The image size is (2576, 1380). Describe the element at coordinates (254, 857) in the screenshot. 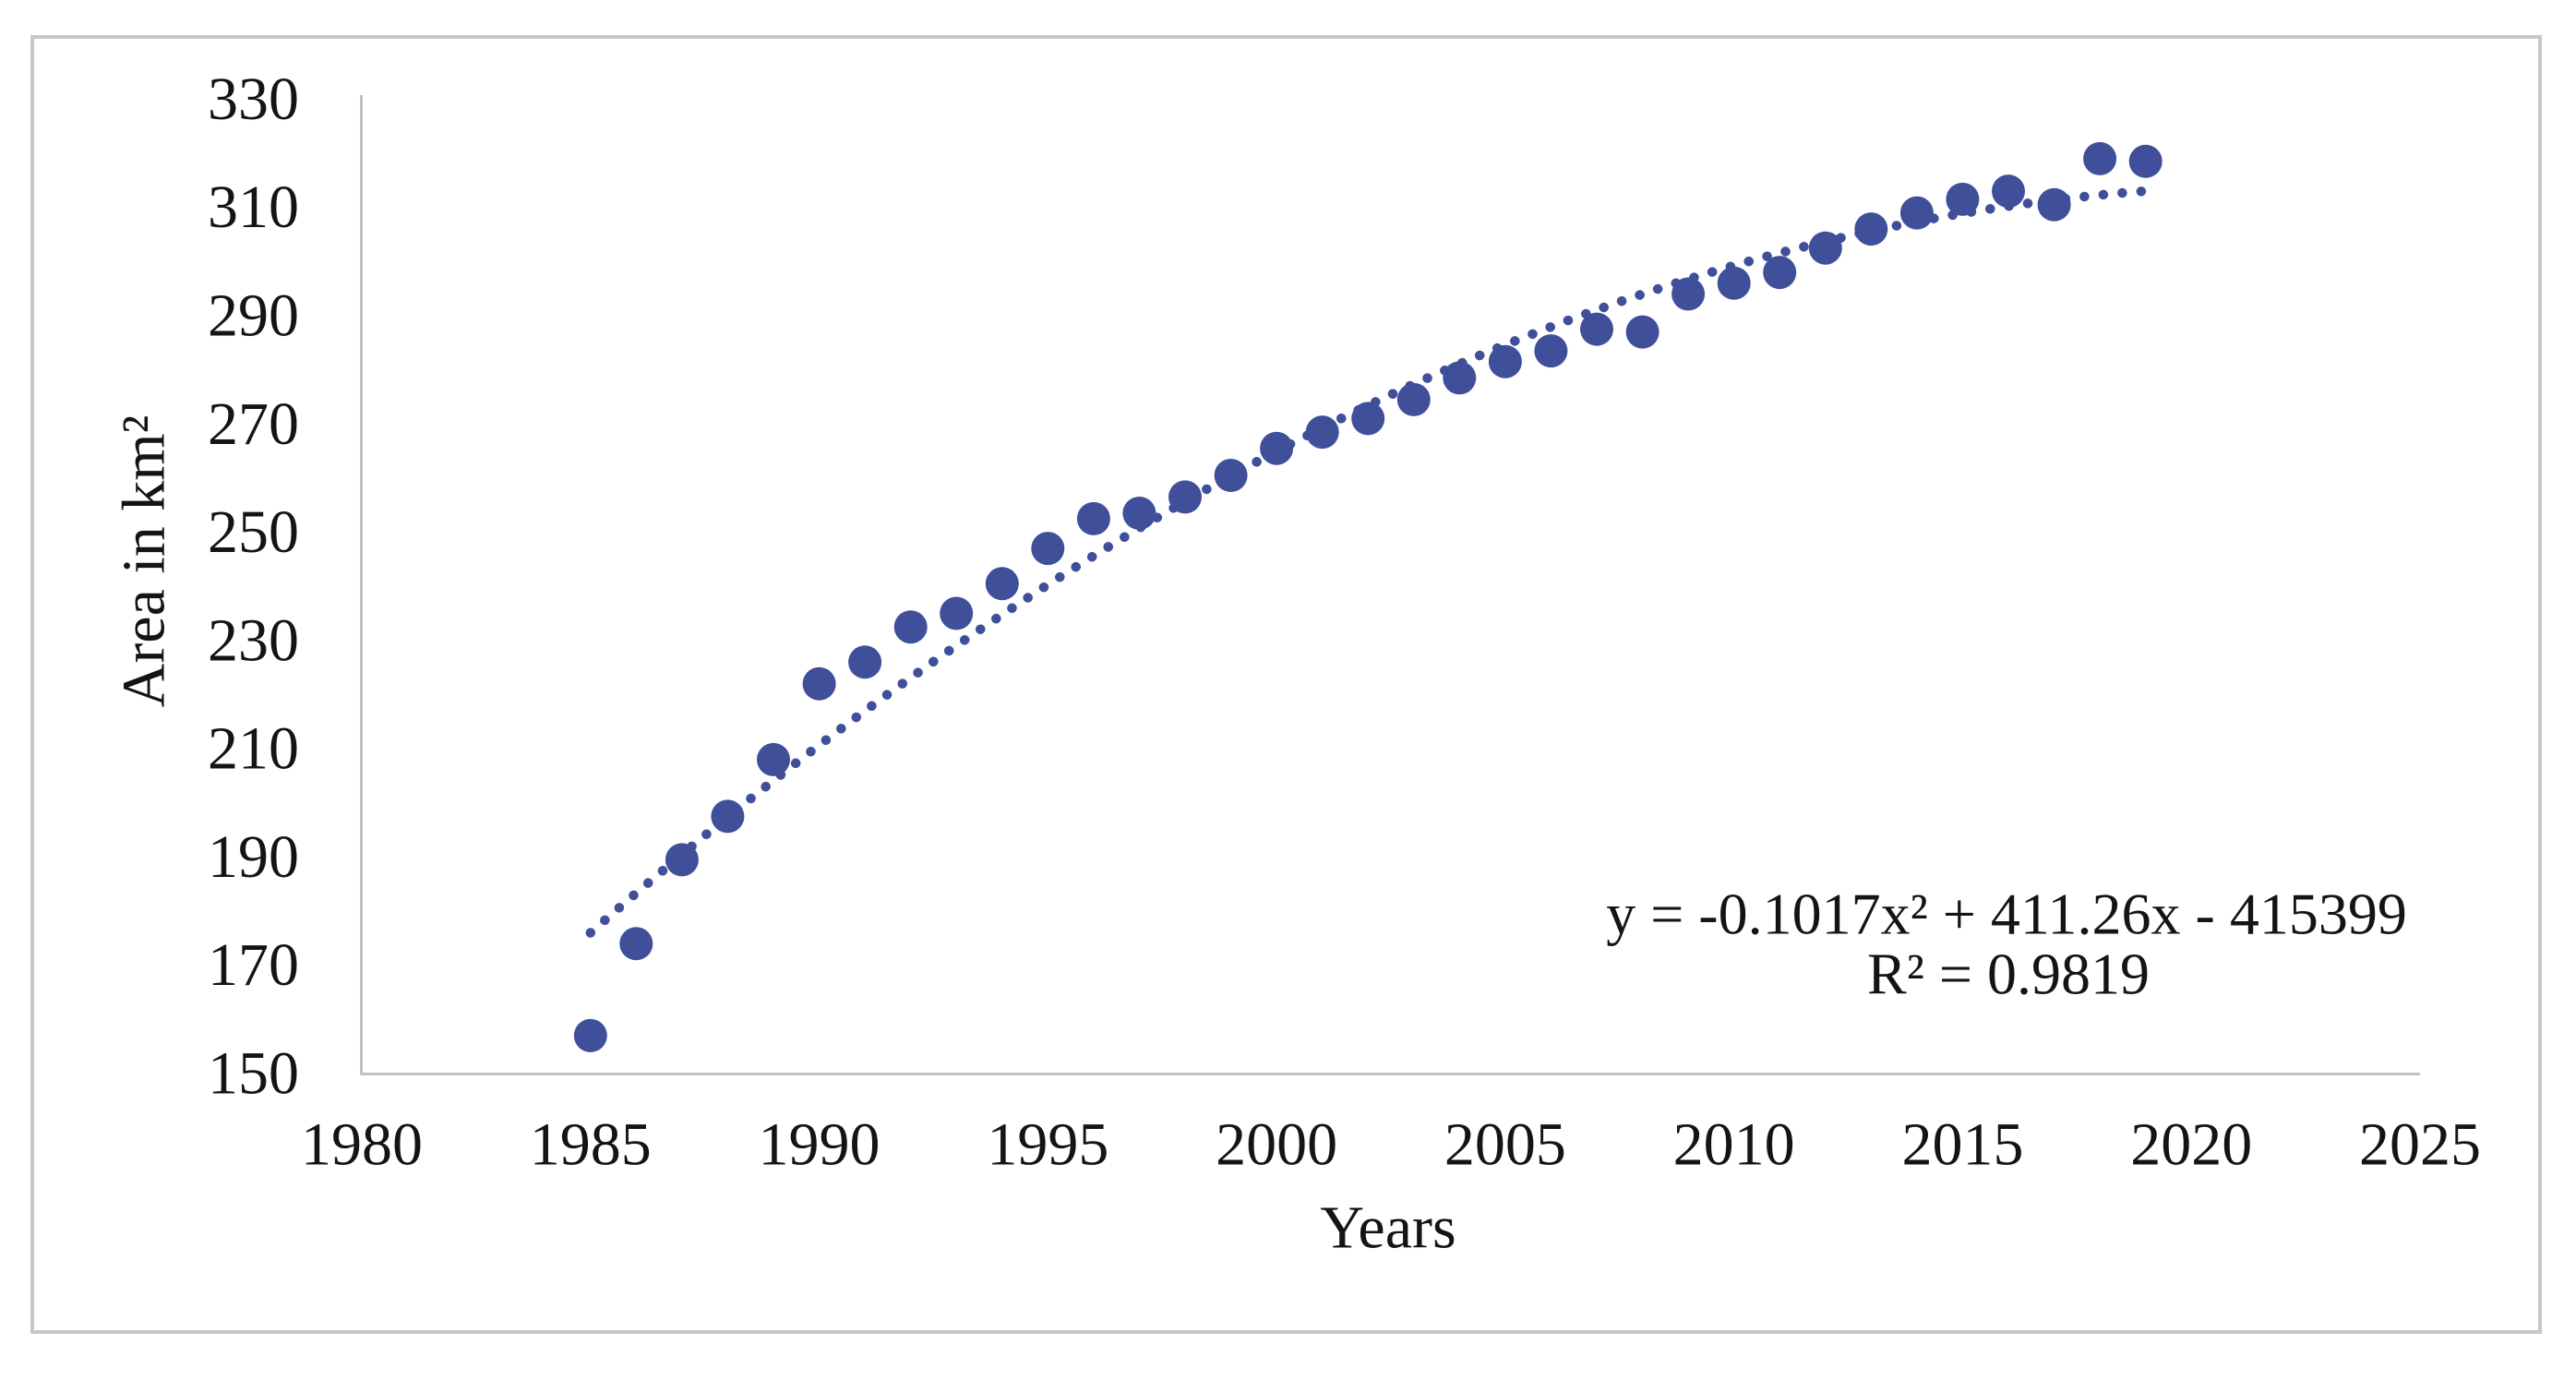

I see `y-tick-label: 190` at that location.